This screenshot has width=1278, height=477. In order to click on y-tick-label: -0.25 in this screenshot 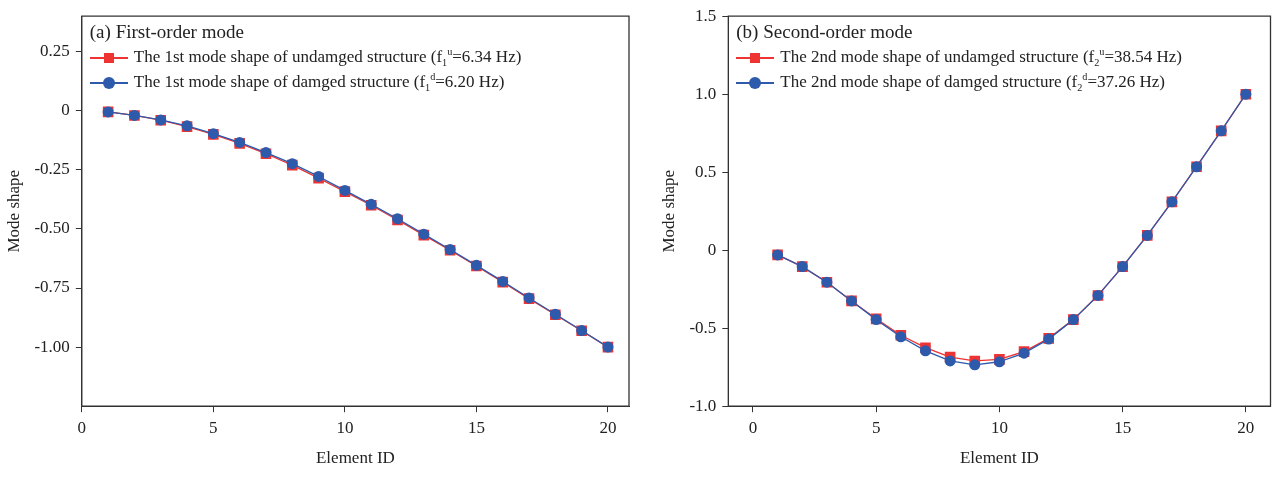, I will do `click(52, 169)`.